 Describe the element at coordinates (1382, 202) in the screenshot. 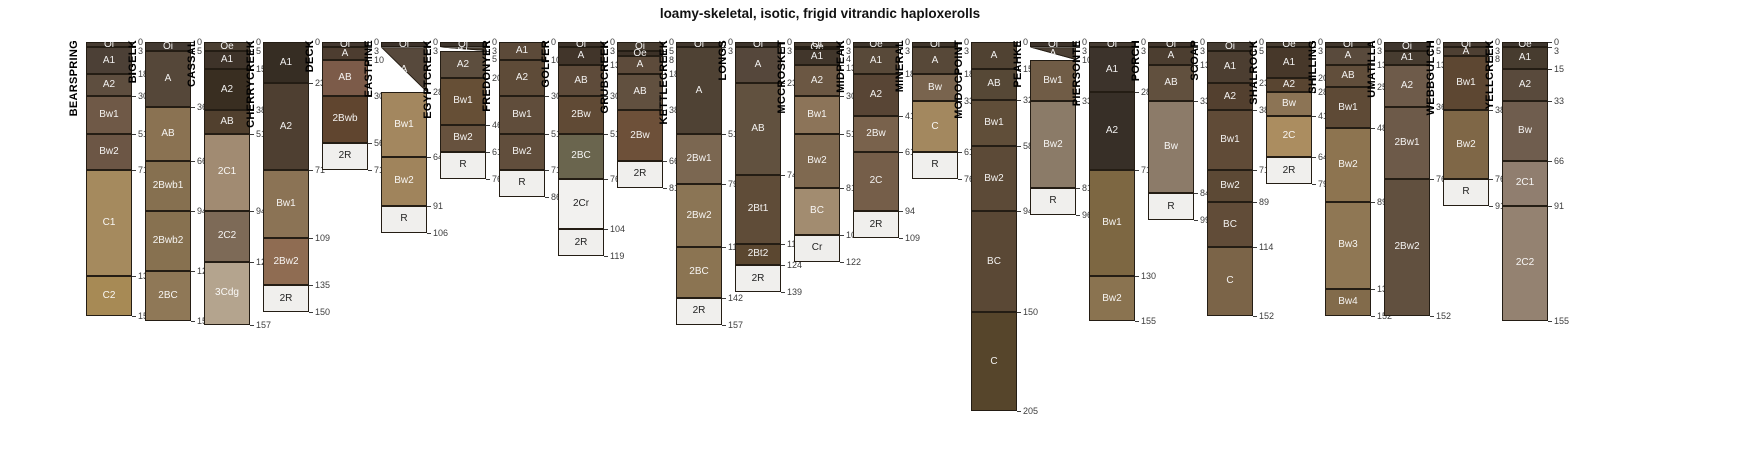

I see `depth-label: 89` at that location.